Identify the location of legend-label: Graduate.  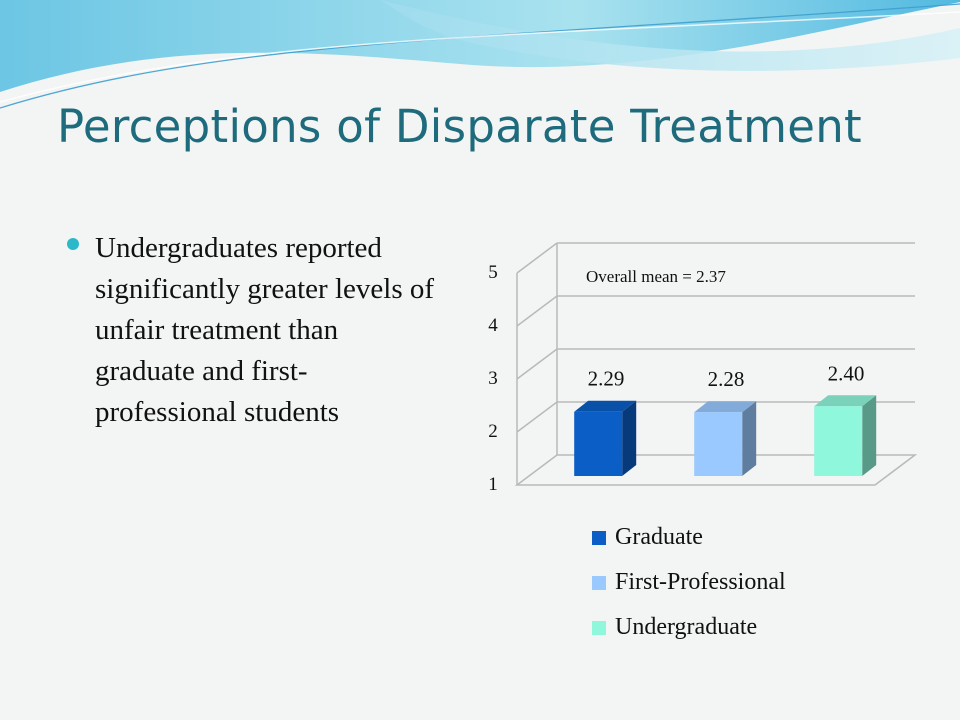
(659, 537).